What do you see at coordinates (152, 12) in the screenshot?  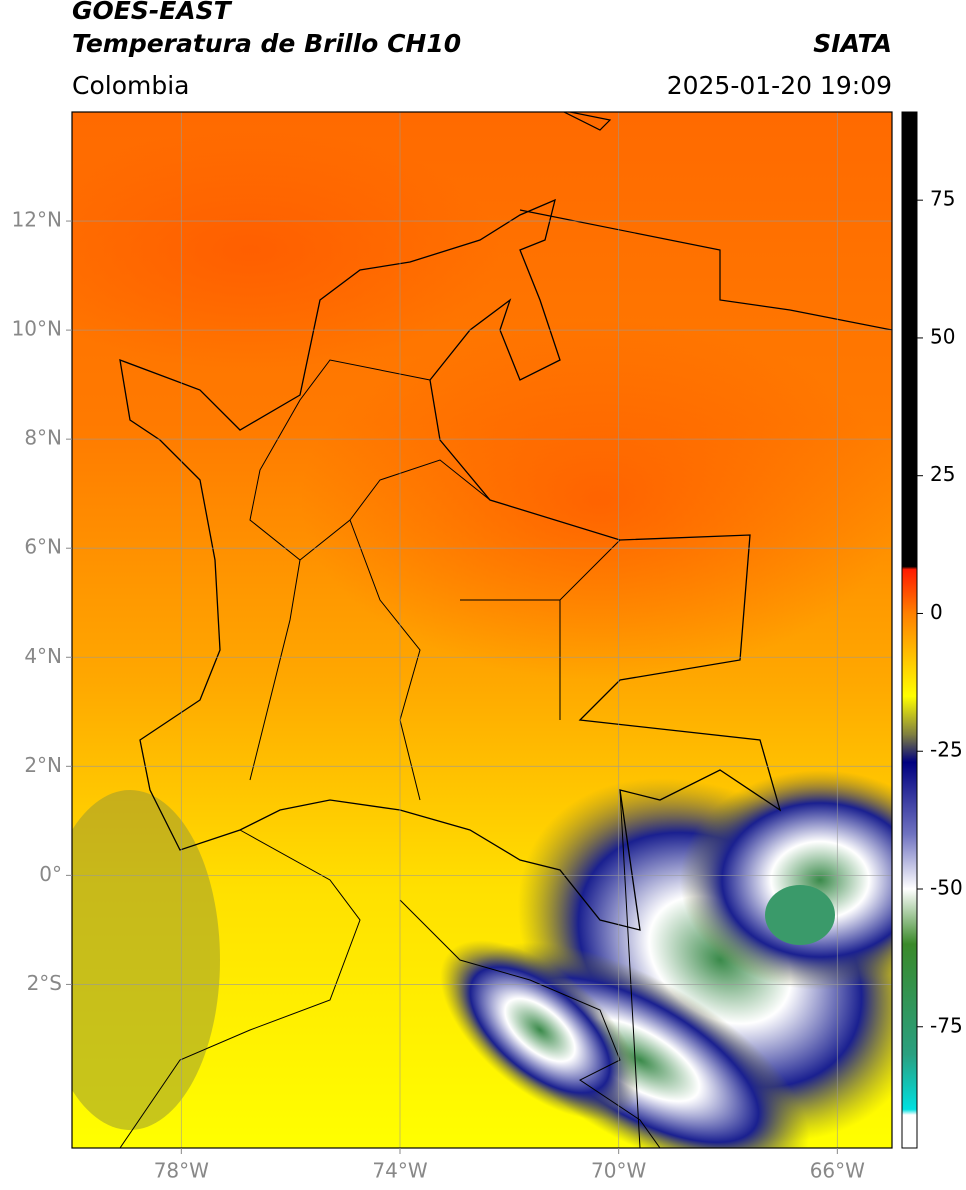 I see `title: GOES-EAST` at bounding box center [152, 12].